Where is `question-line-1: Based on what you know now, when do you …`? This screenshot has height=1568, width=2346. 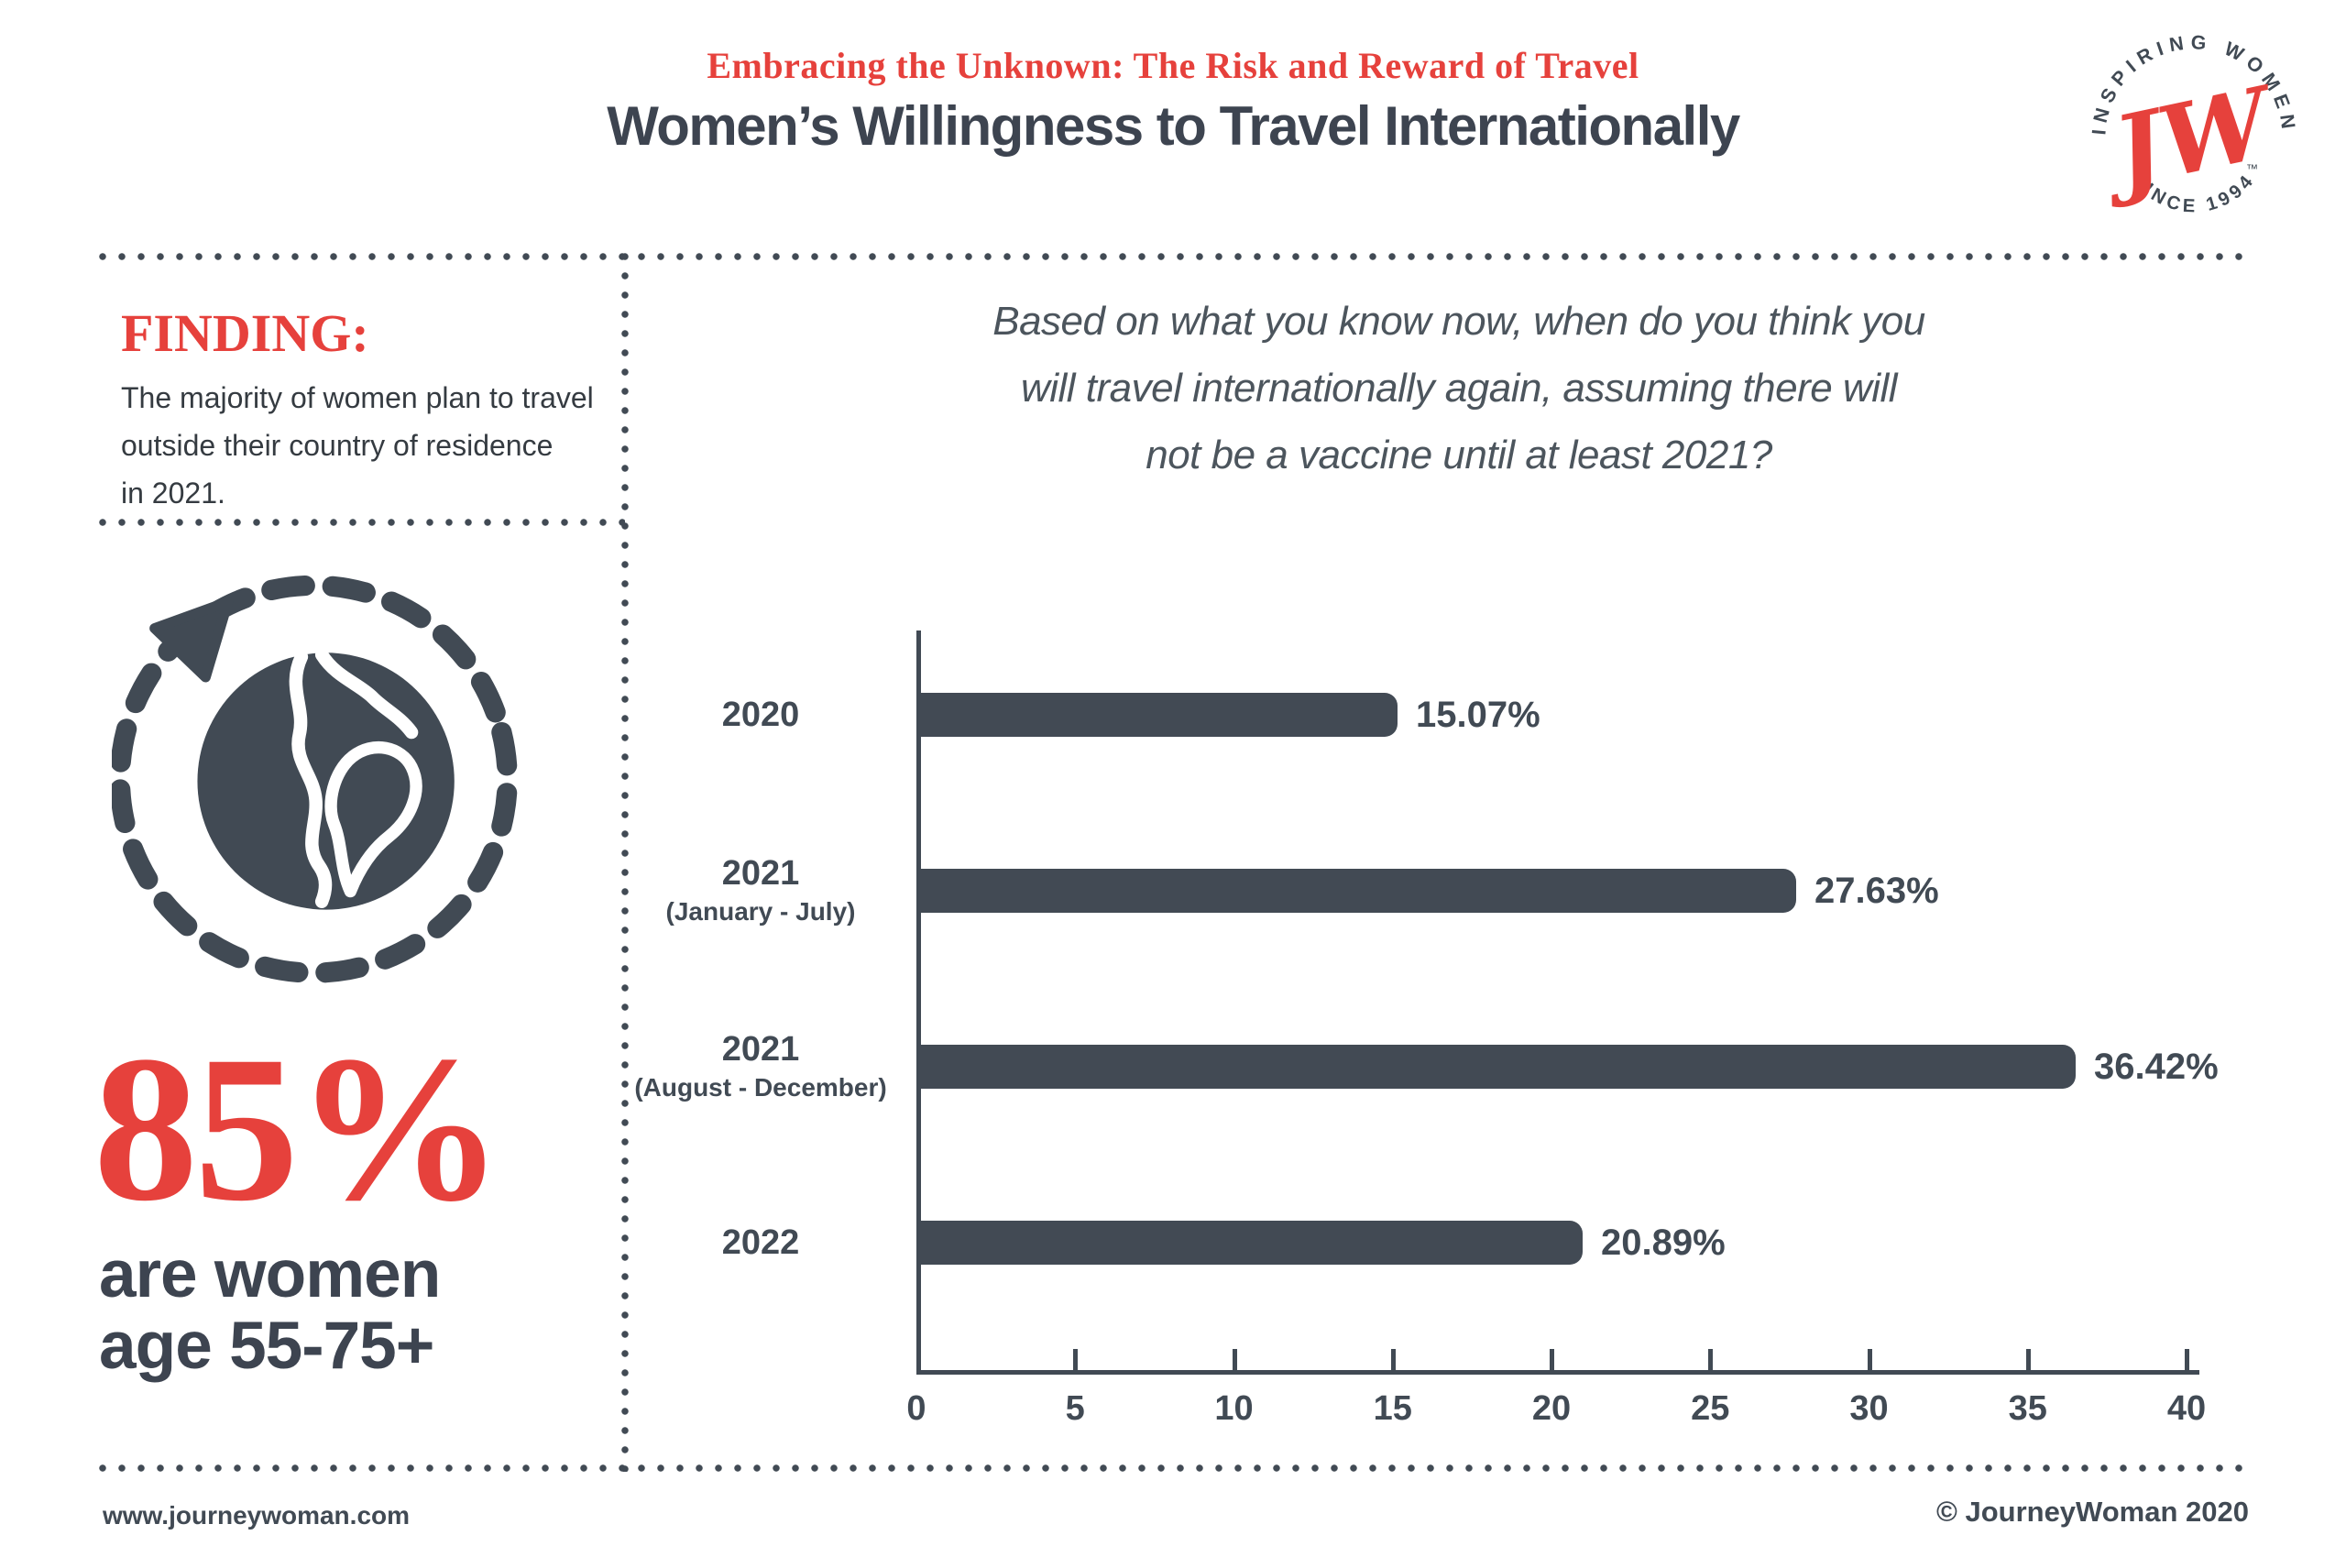 question-line-1: Based on what you know now, when do you … is located at coordinates (1458, 321).